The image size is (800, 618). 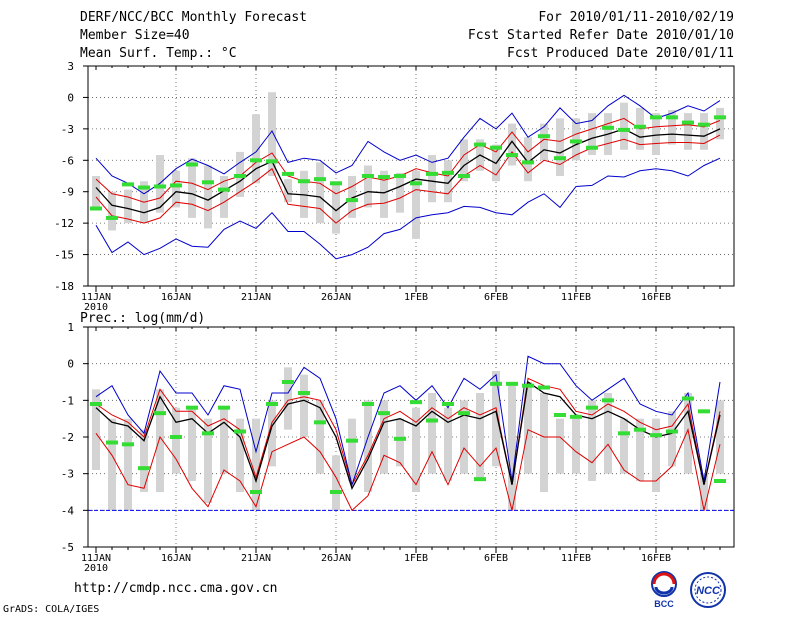 What do you see at coordinates (68, 510) in the screenshot?
I see `precip-ytick-label: -4` at bounding box center [68, 510].